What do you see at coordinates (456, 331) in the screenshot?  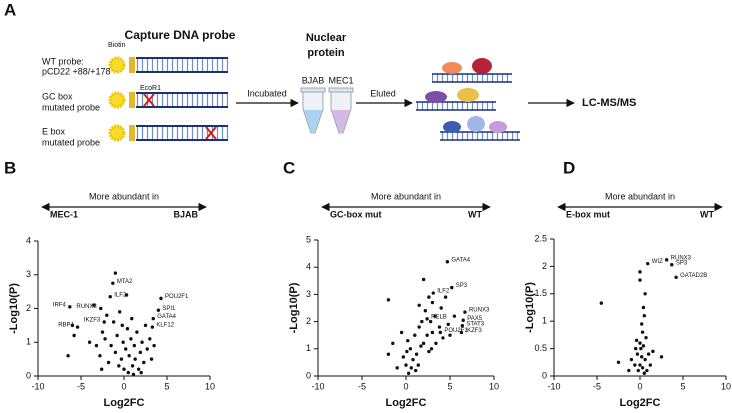 I see `point-label: POU2F1` at bounding box center [456, 331].